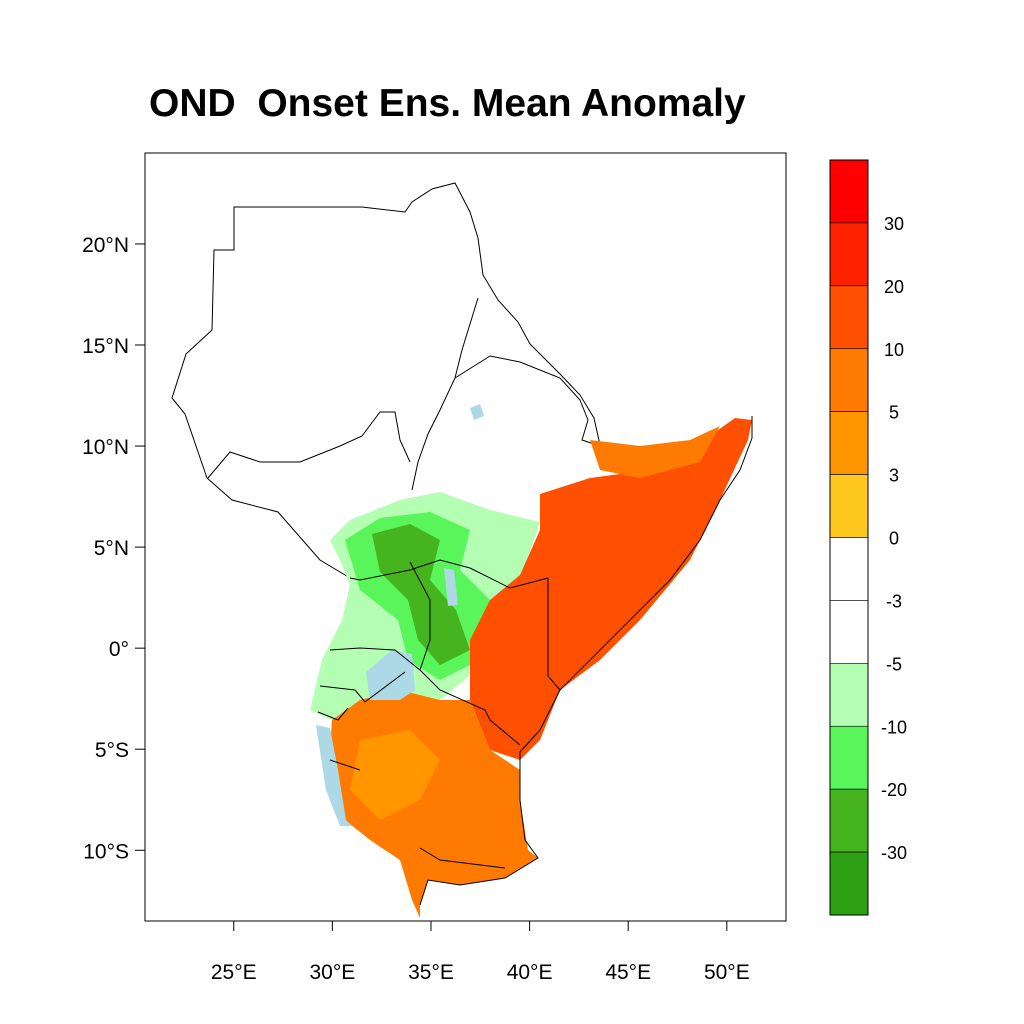 This screenshot has height=1024, width=1024. I want to click on colorbar-label: 3, so click(894, 476).